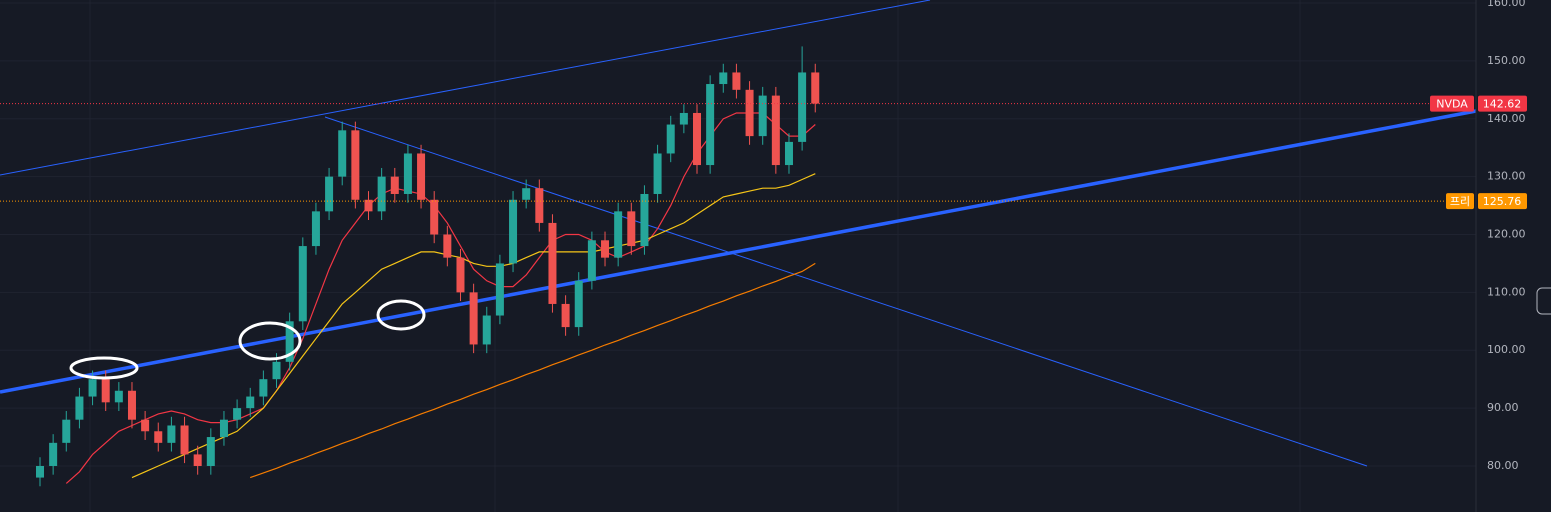 The image size is (1551, 512). What do you see at coordinates (1506, 291) in the screenshot?
I see `y-tick-label: 110.00` at bounding box center [1506, 291].